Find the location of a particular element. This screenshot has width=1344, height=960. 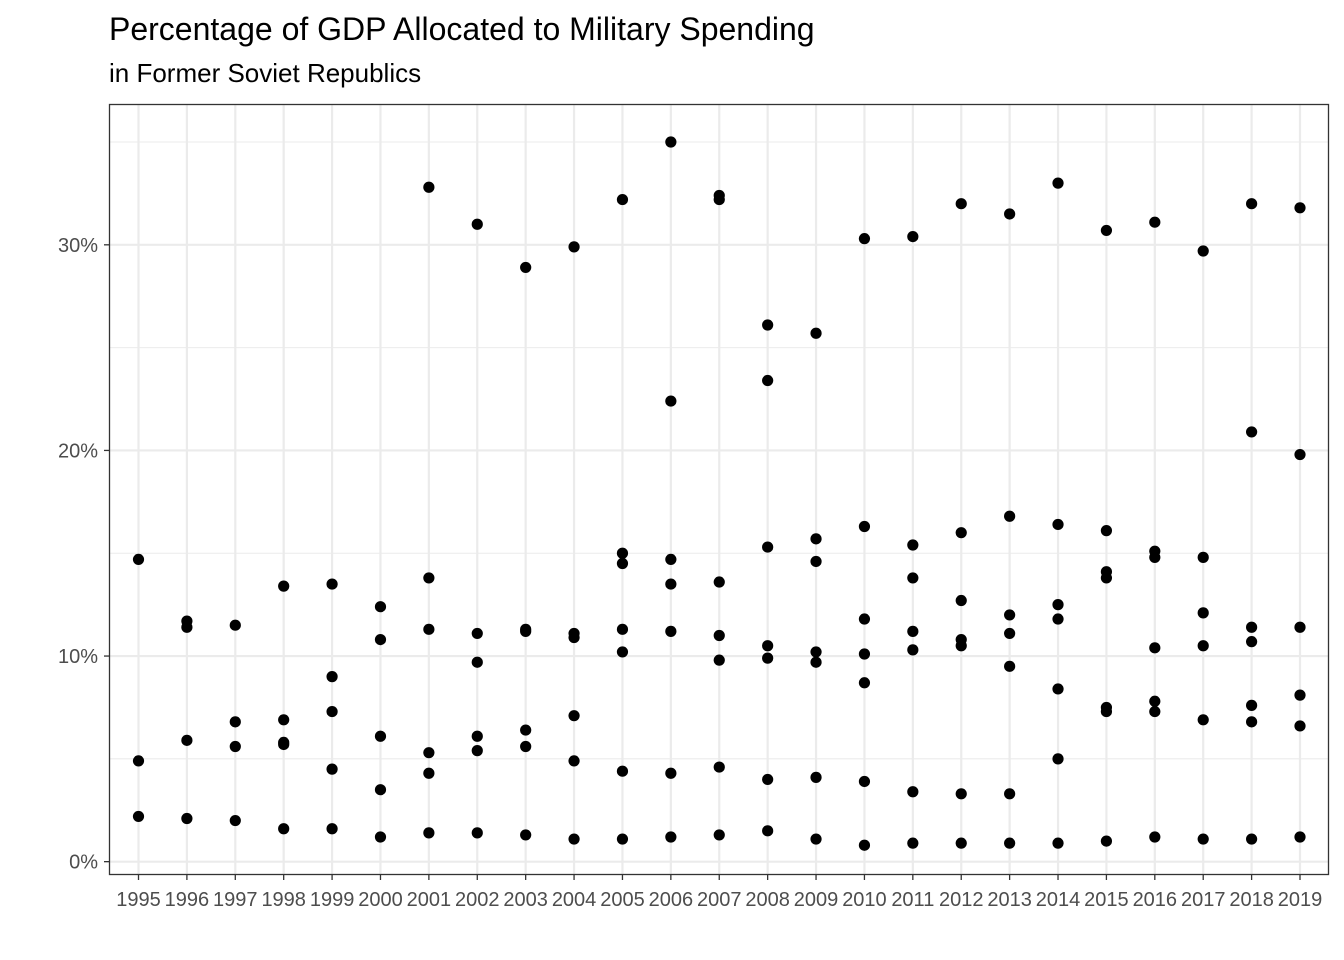

x-tick-label: 2011 is located at coordinates (912, 900).